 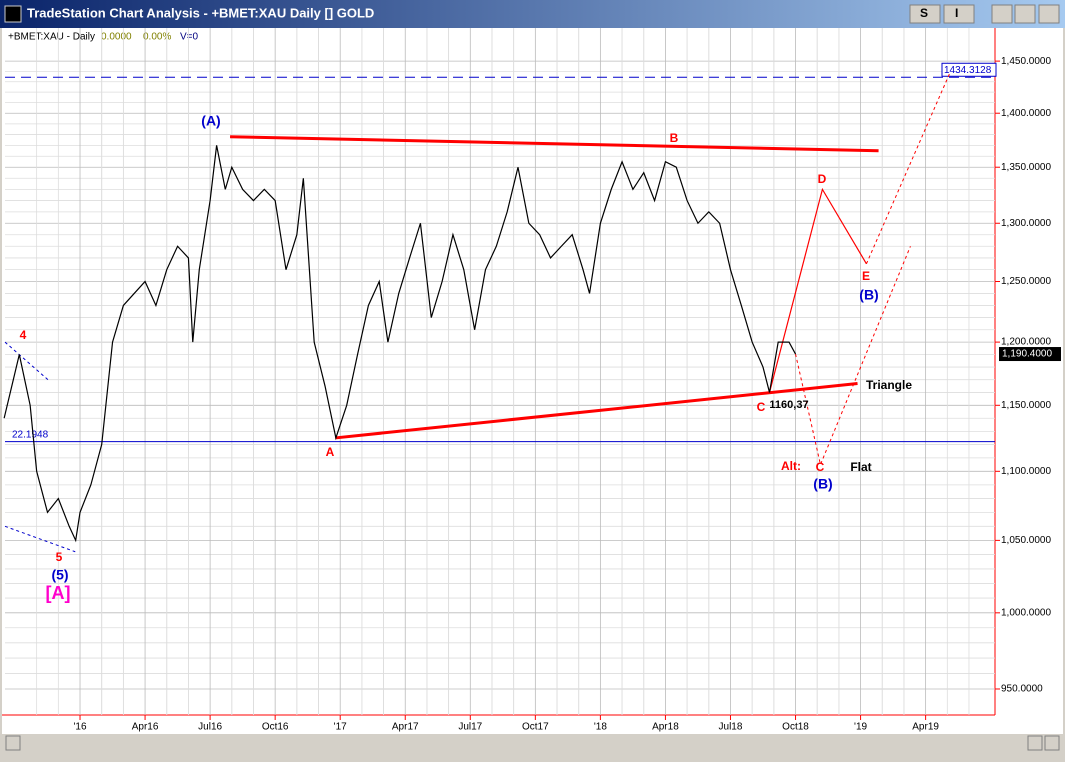 I want to click on annotation: Triangle, so click(x=889, y=385).